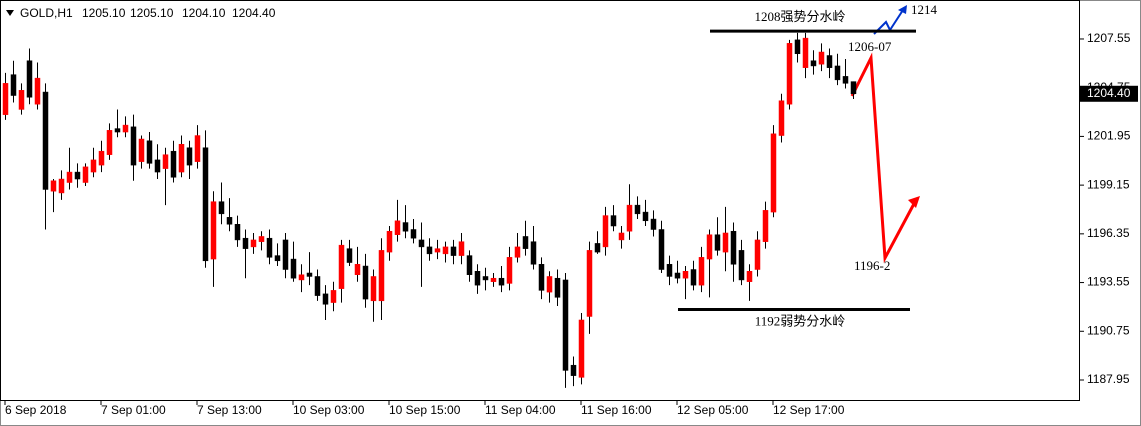  What do you see at coordinates (204, 13) in the screenshot?
I see `header-low: 1204.10` at bounding box center [204, 13].